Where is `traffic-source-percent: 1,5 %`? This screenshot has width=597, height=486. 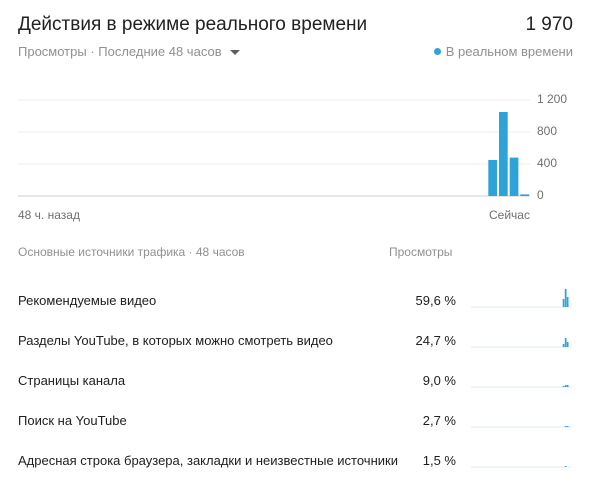
traffic-source-percent: 1,5 % is located at coordinates (439, 460).